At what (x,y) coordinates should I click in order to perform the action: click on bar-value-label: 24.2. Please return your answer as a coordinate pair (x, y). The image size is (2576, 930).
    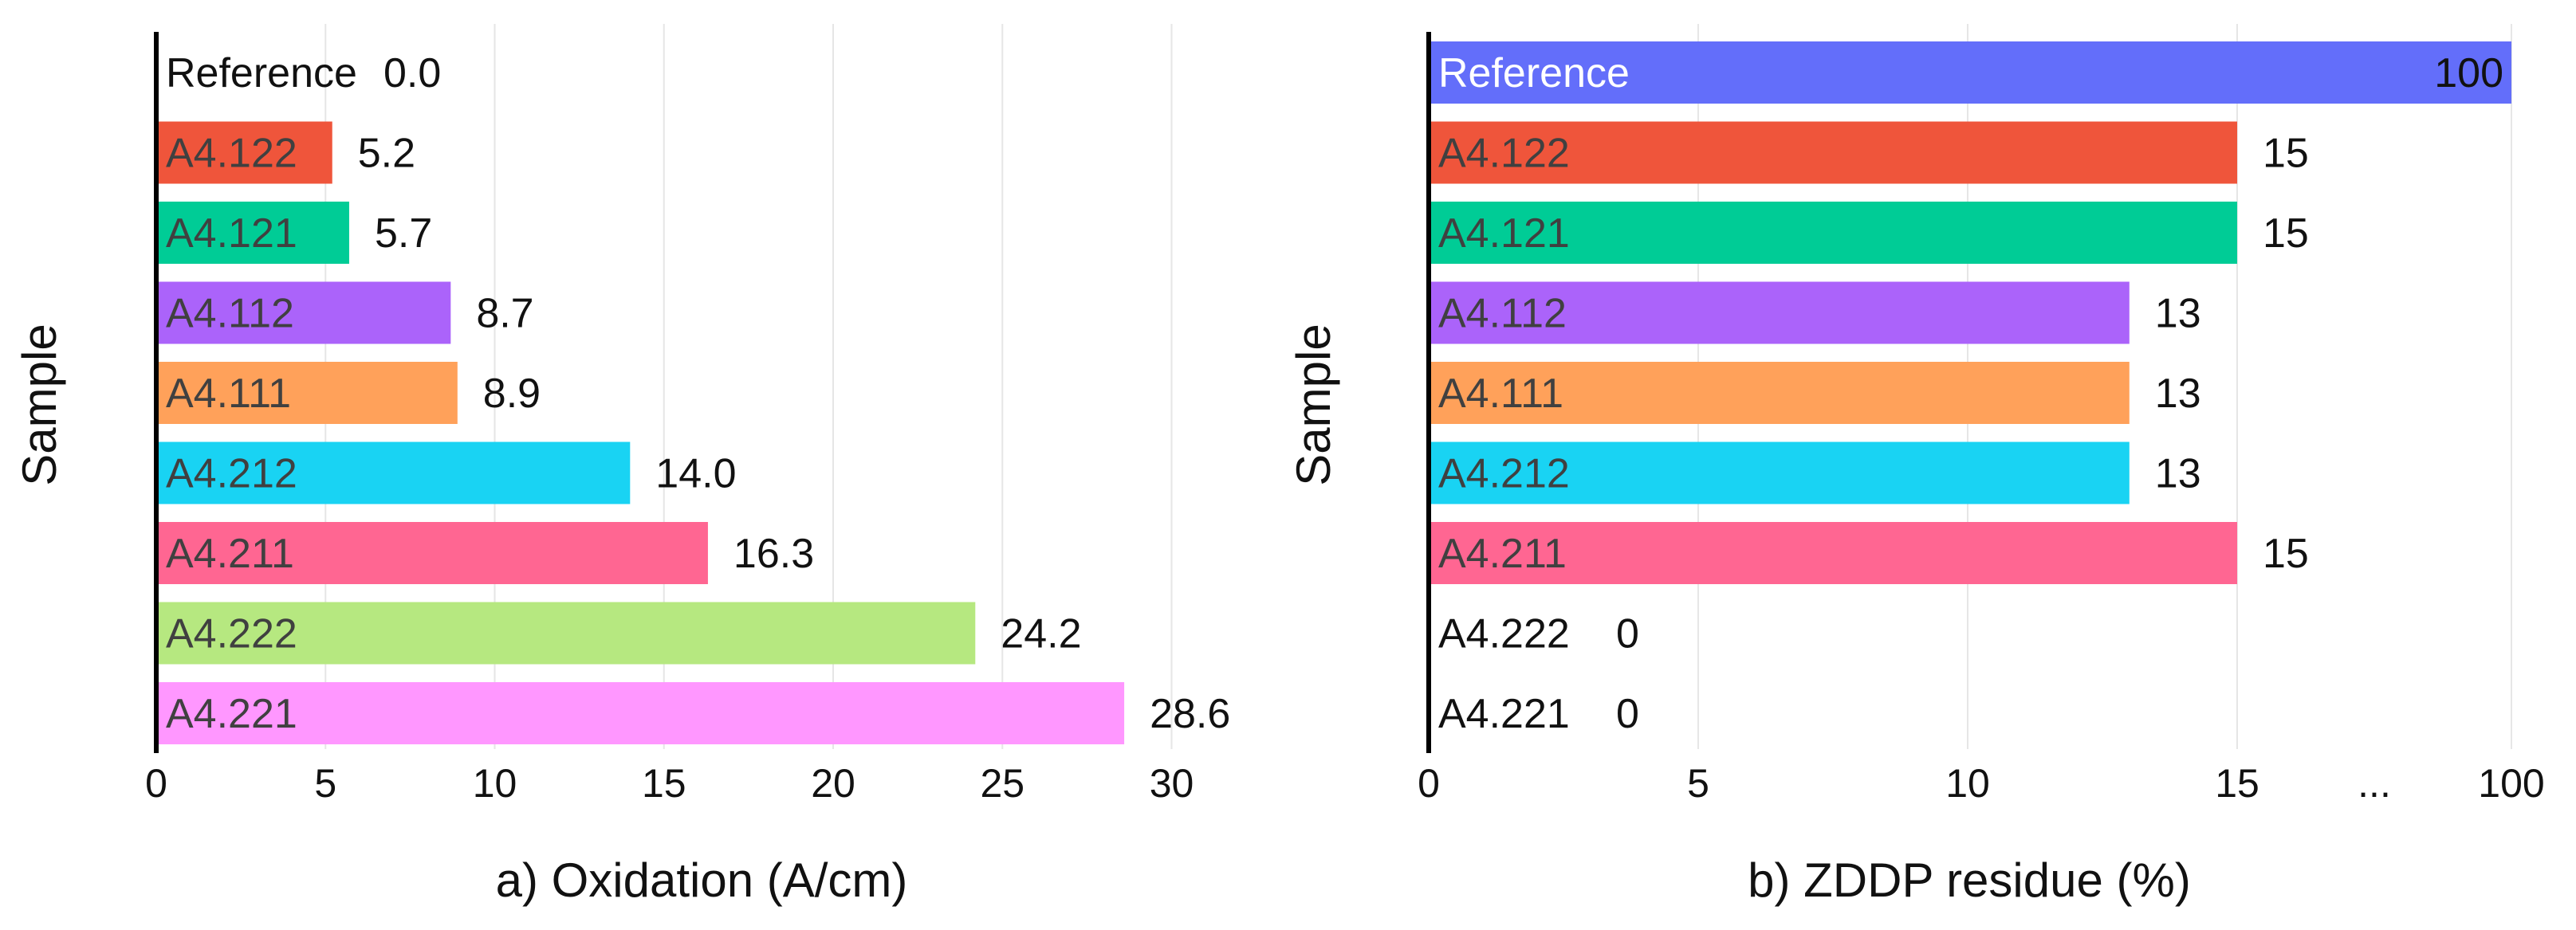
    Looking at the image, I should click on (1041, 634).